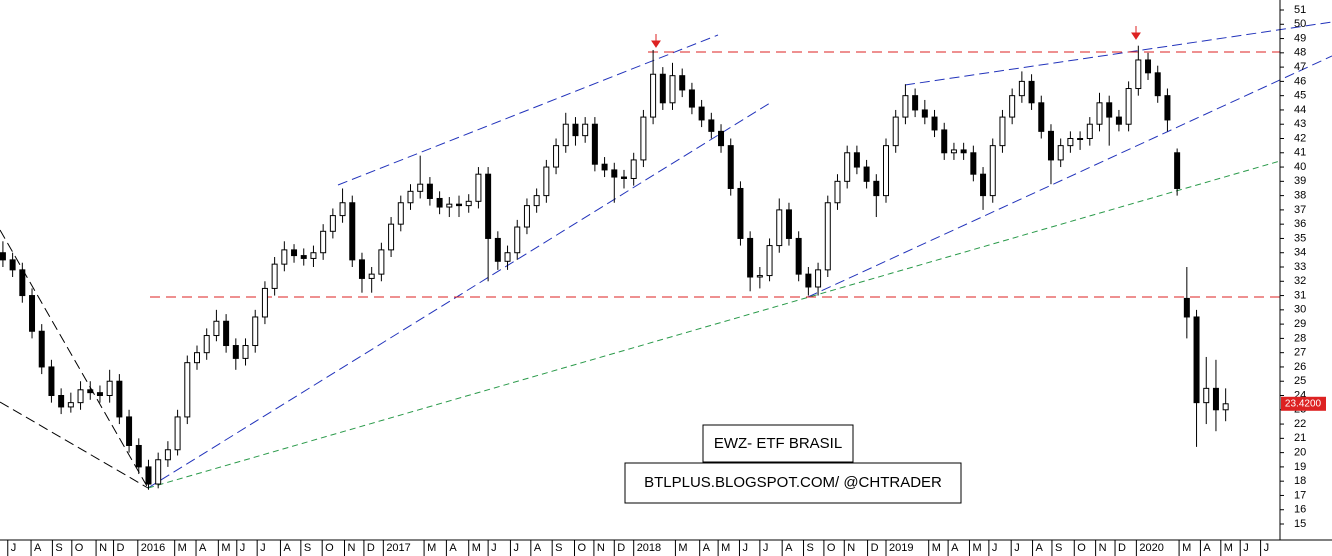 This screenshot has height=556, width=1332. Describe the element at coordinates (901, 548) in the screenshot. I see `x-tick-label: 2019` at that location.